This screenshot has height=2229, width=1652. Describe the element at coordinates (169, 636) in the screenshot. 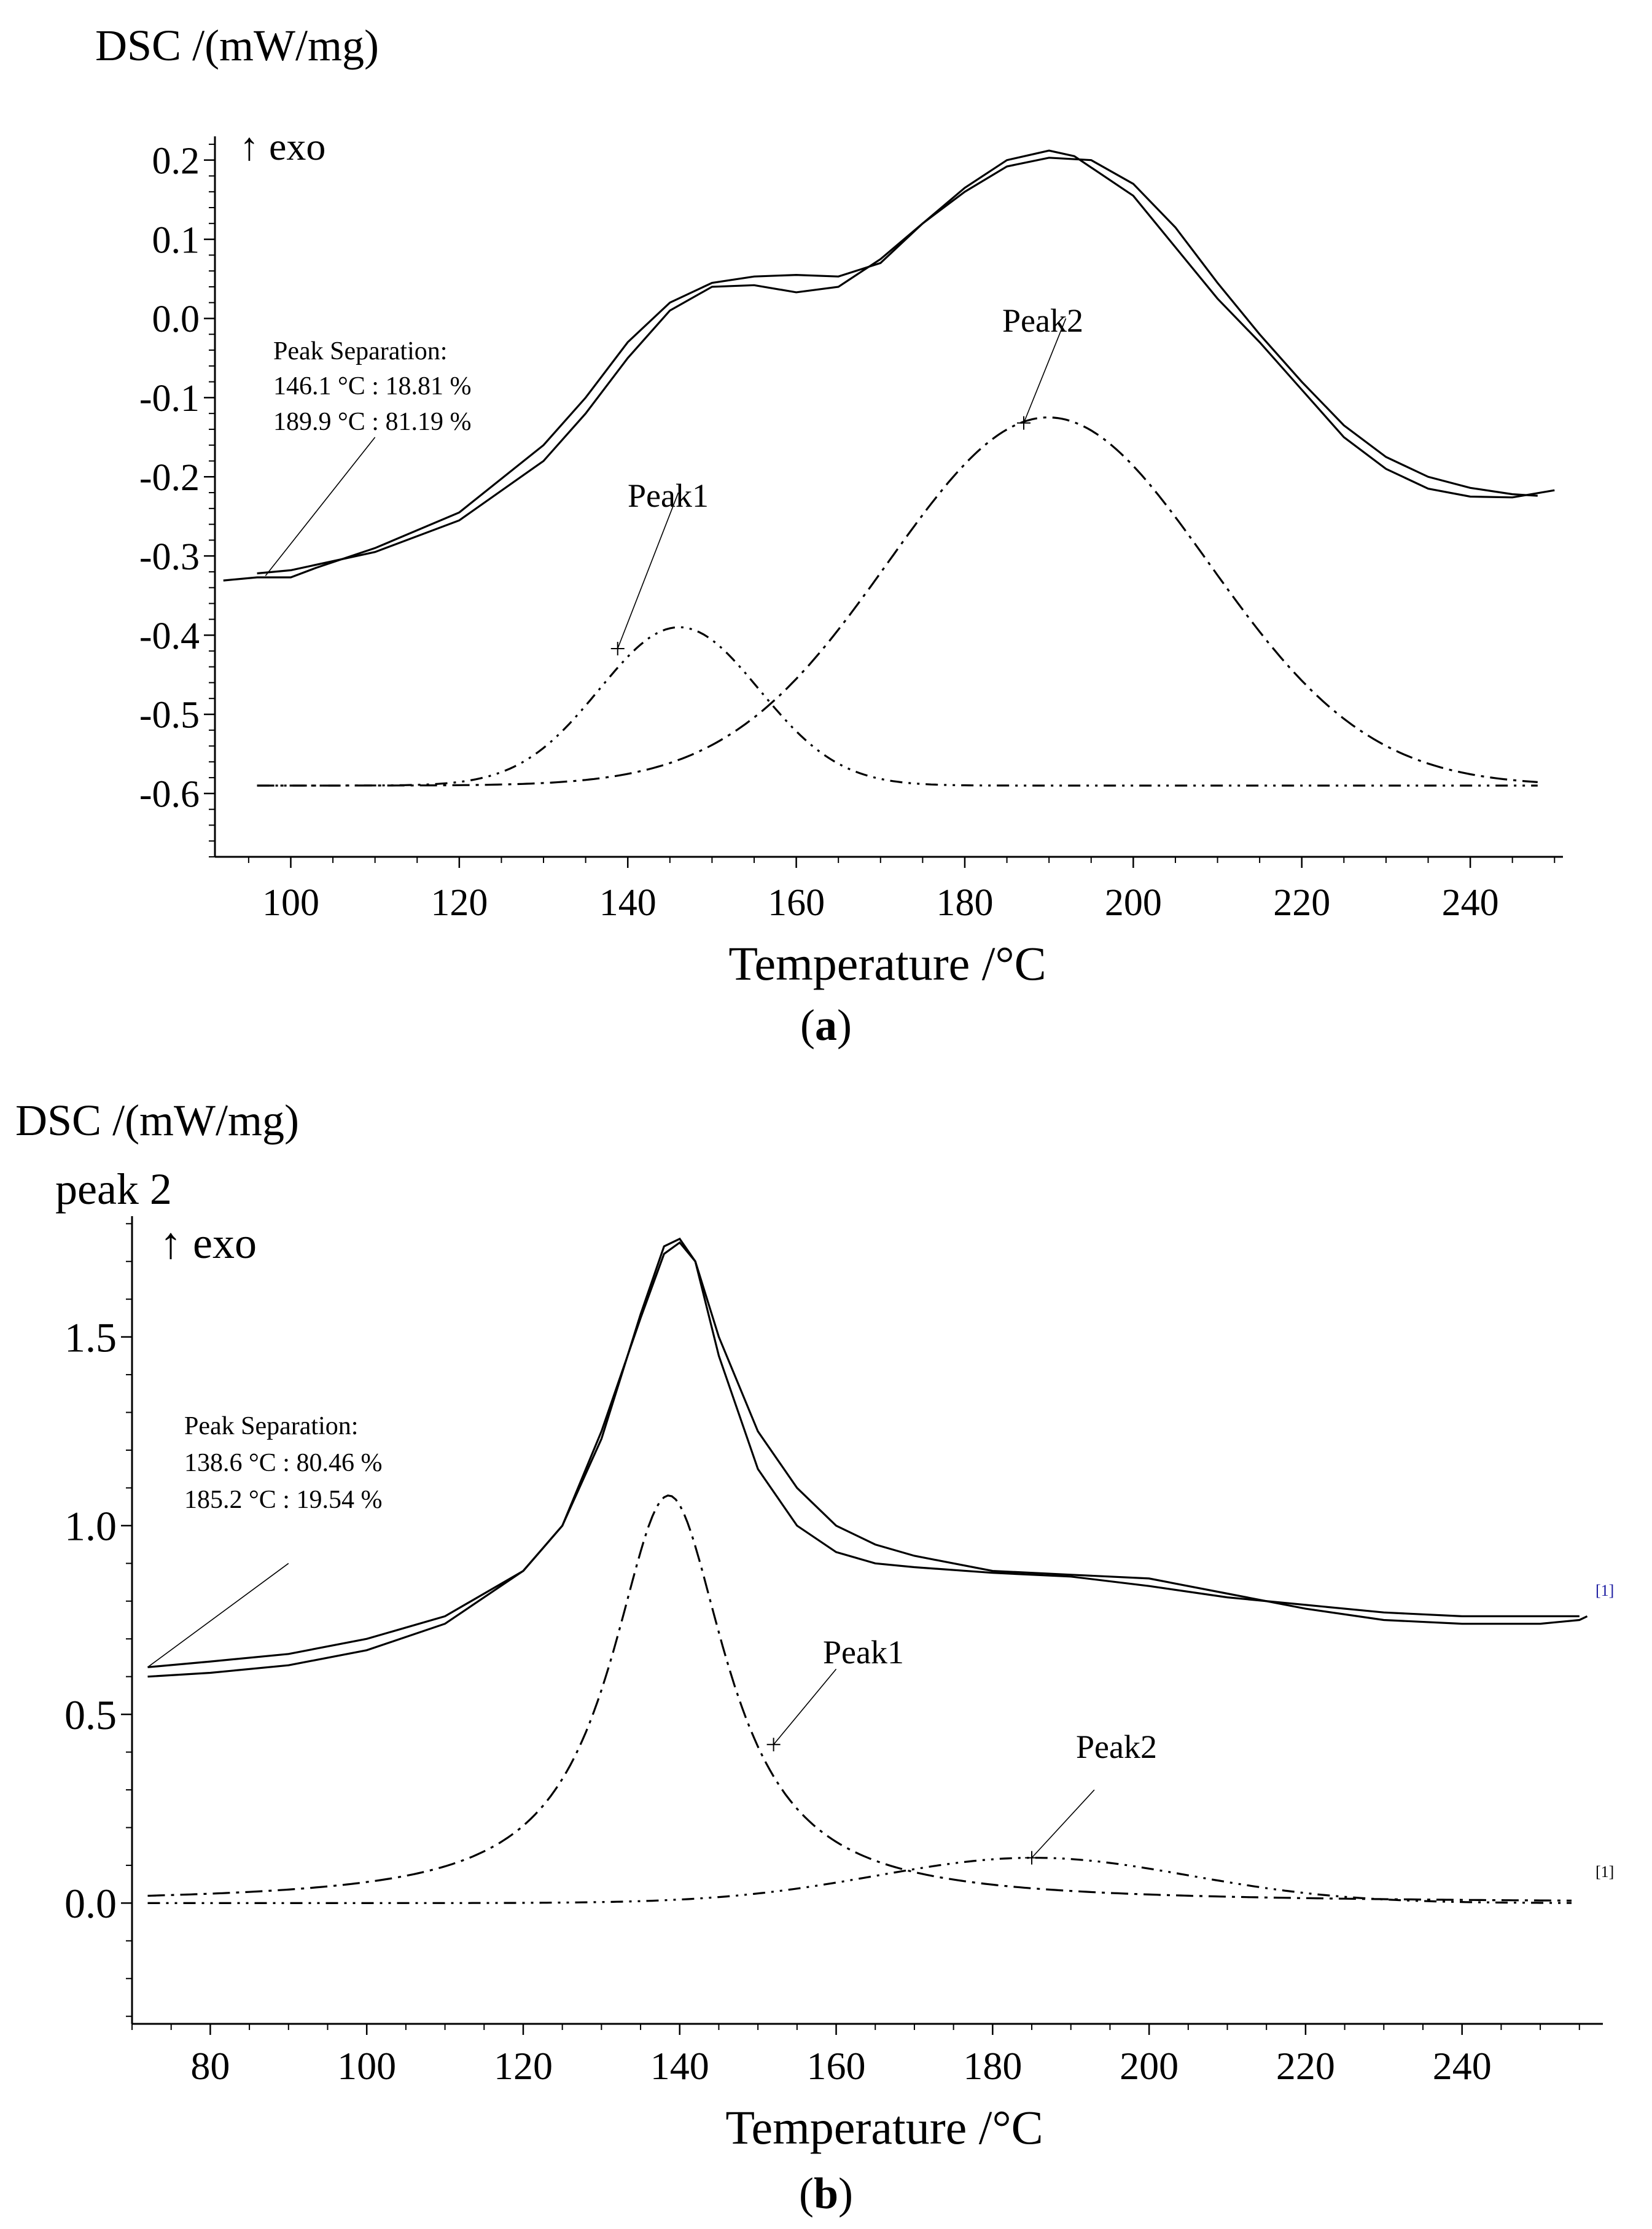

I see `y-tick-label: -0.4` at that location.